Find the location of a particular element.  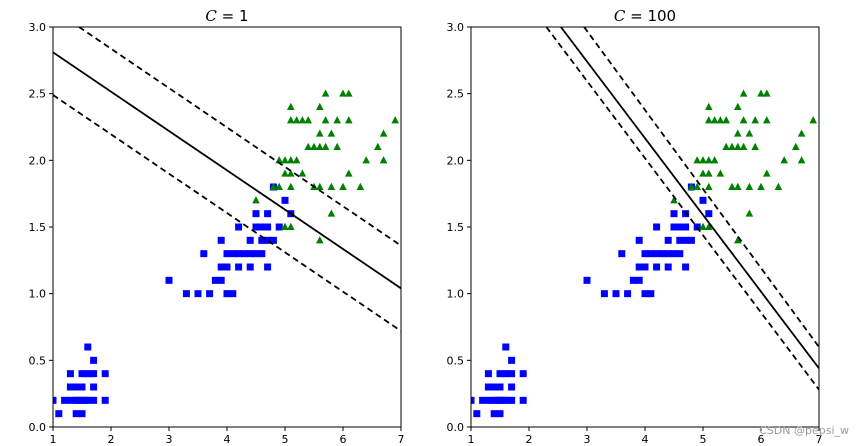

title-equals: = is located at coordinates (636, 16).